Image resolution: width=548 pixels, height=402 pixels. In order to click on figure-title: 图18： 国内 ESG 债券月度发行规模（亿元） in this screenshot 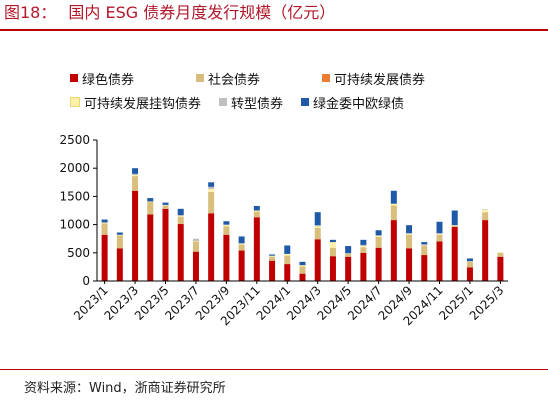, I will do `click(274, 13)`.